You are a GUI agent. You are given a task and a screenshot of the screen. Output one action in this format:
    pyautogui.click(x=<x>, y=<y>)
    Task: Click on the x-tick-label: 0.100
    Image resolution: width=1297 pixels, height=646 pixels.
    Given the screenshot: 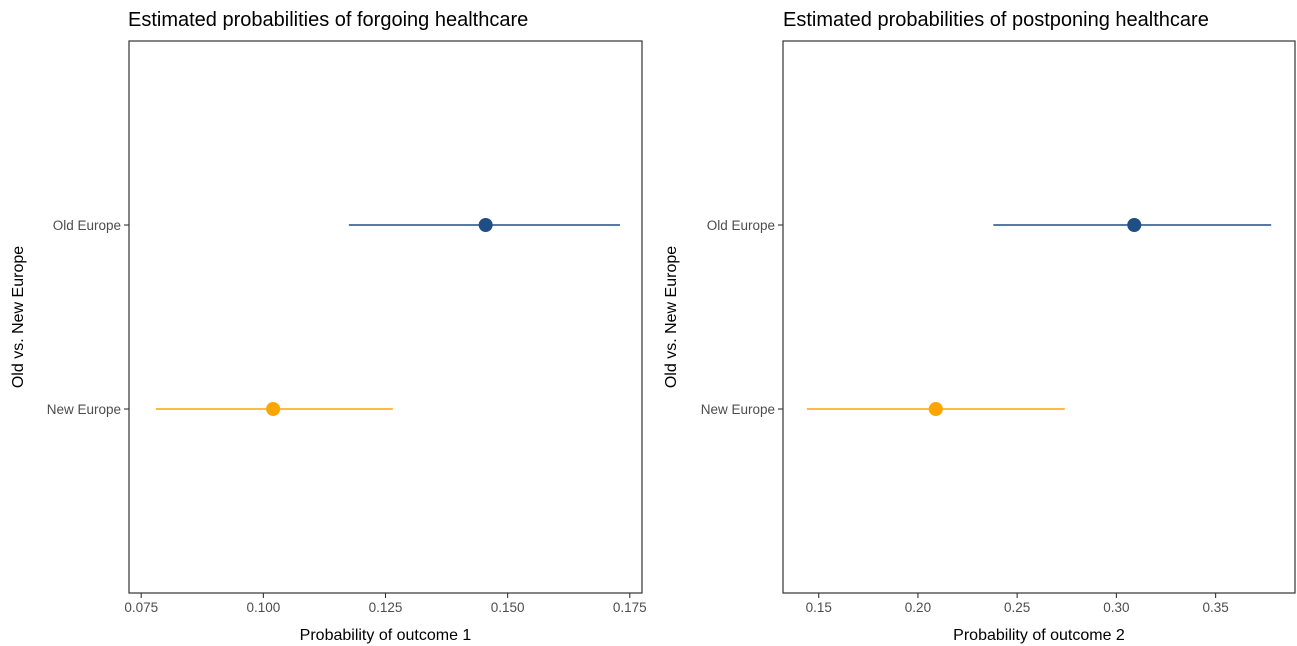 What is the action you would take?
    pyautogui.click(x=263, y=607)
    